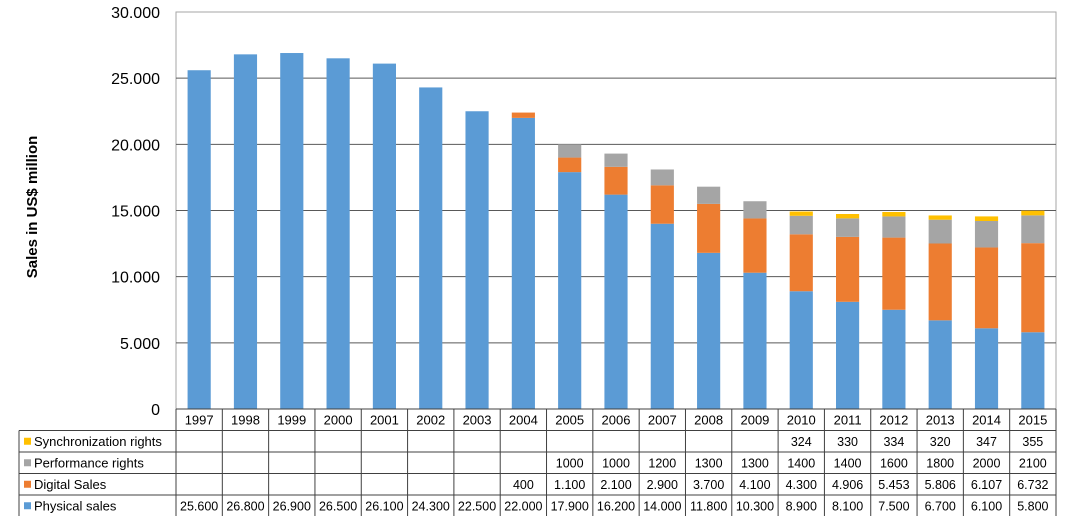 The image size is (1080, 521). I want to click on data-label: 2100, so click(1033, 464).